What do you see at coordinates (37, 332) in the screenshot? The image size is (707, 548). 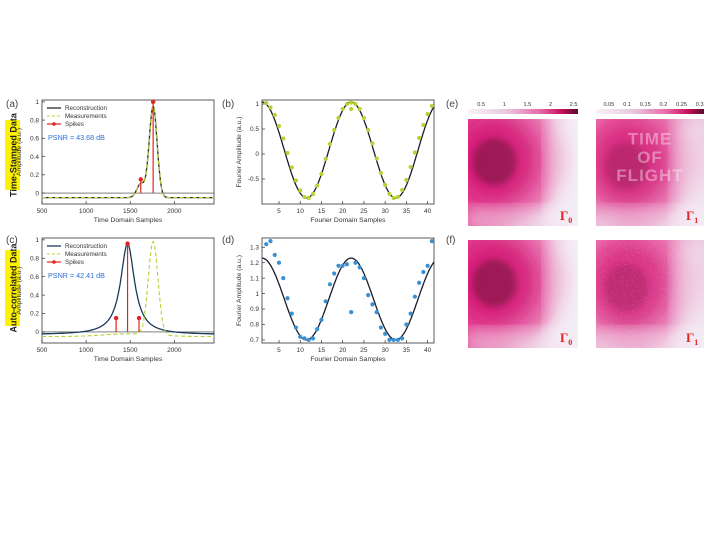 I see `chart-c-ytick-label: 0` at bounding box center [37, 332].